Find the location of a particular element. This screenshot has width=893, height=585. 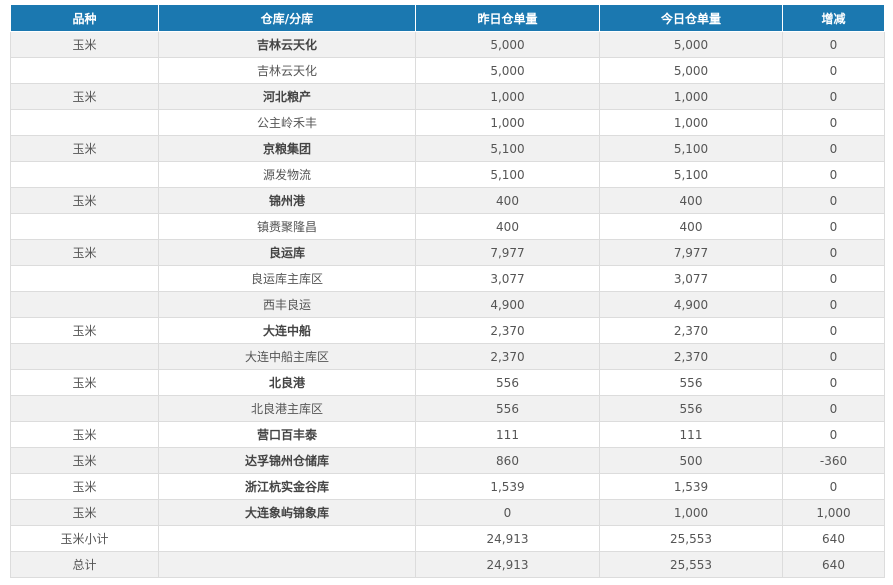

yesterday-cell: 111 is located at coordinates (507, 434).